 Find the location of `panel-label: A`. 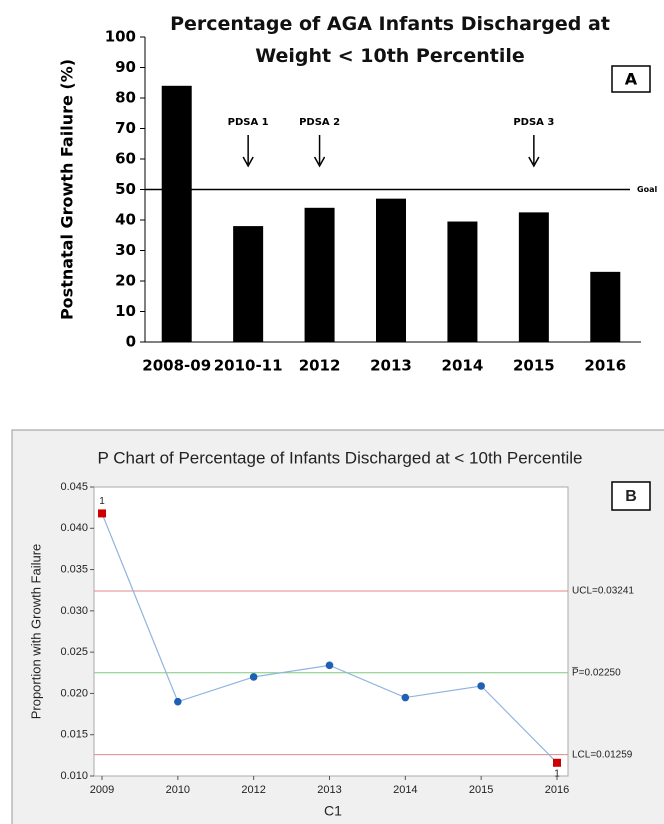

panel-label: A is located at coordinates (631, 79).